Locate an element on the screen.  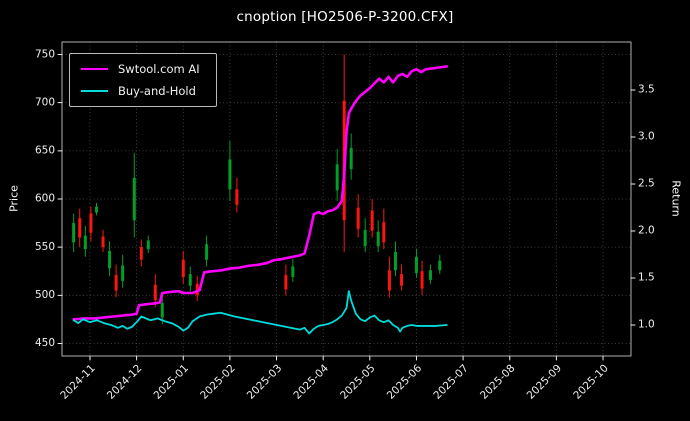
legend-item-ai: Swtool.com AI is located at coordinates (140, 69).